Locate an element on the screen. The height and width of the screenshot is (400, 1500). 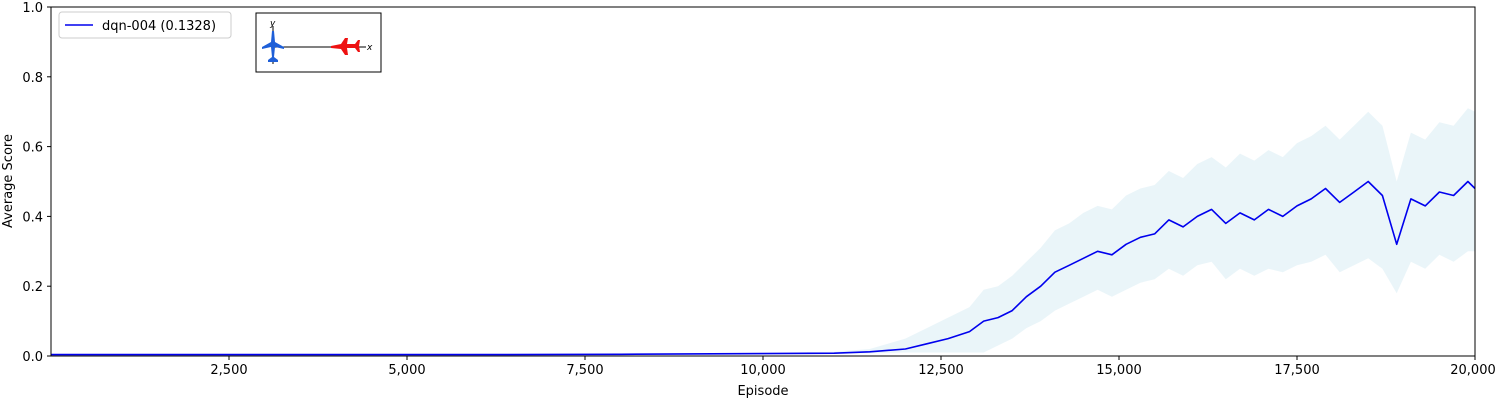
y-tick-label: 1.0 is located at coordinates (32, 8).